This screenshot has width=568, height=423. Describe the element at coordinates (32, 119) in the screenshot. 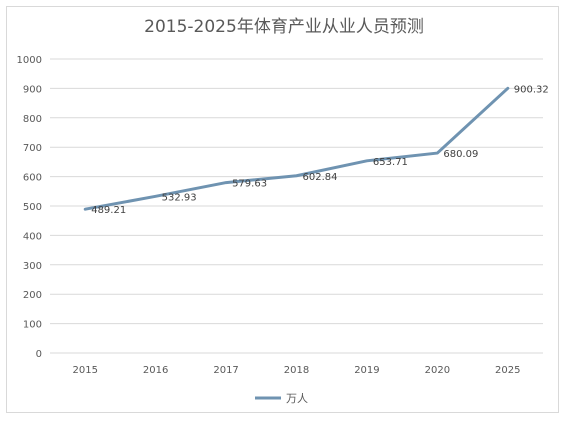

I see `y-tick-label: 800` at that location.